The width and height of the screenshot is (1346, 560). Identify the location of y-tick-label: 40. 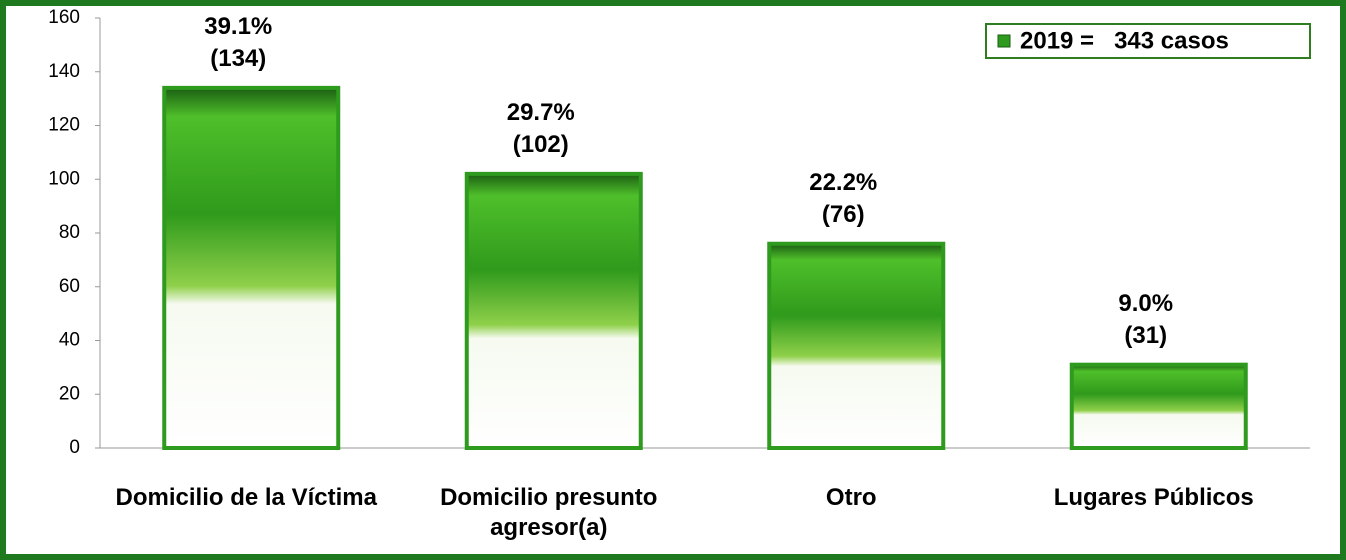
(69, 340).